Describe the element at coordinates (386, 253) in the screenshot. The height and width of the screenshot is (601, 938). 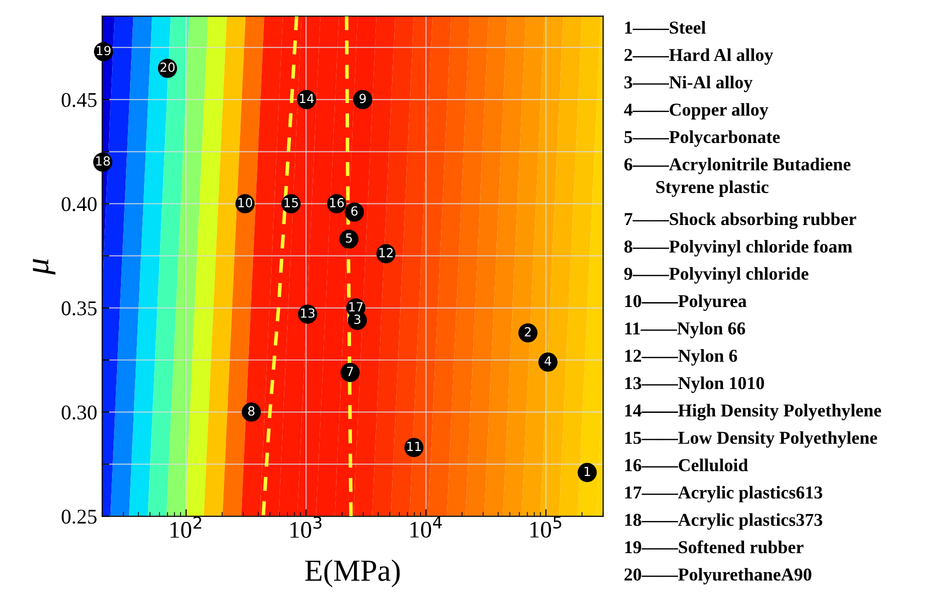
I see `annotation: 12` at that location.